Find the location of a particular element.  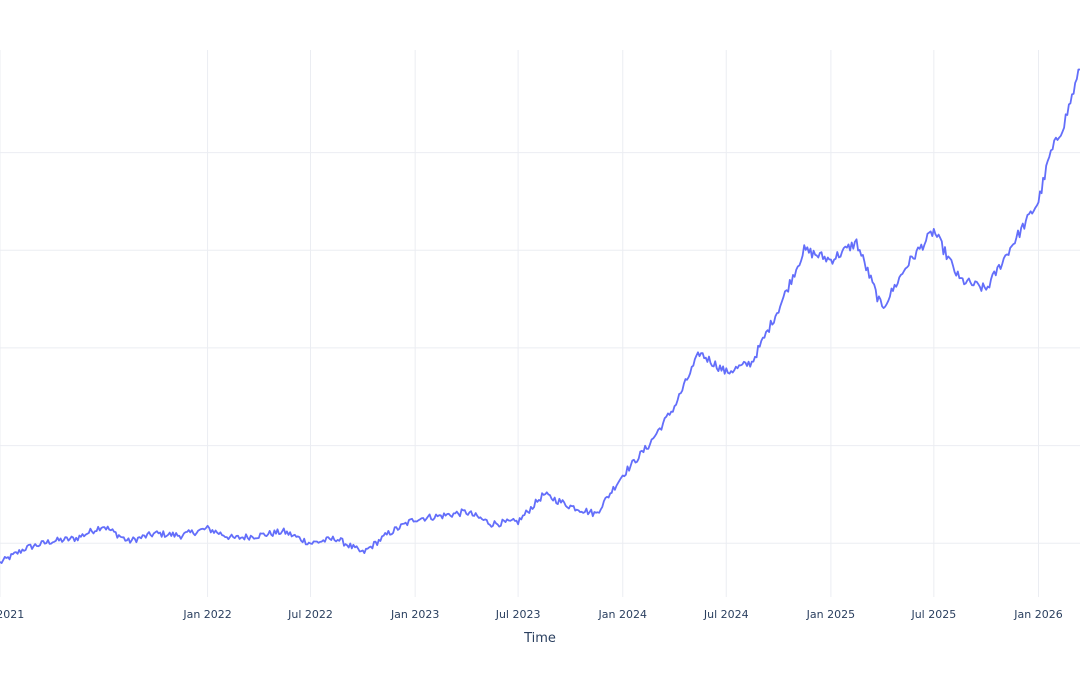

x-tick-label: Jan 2026 is located at coordinates (1037, 614).